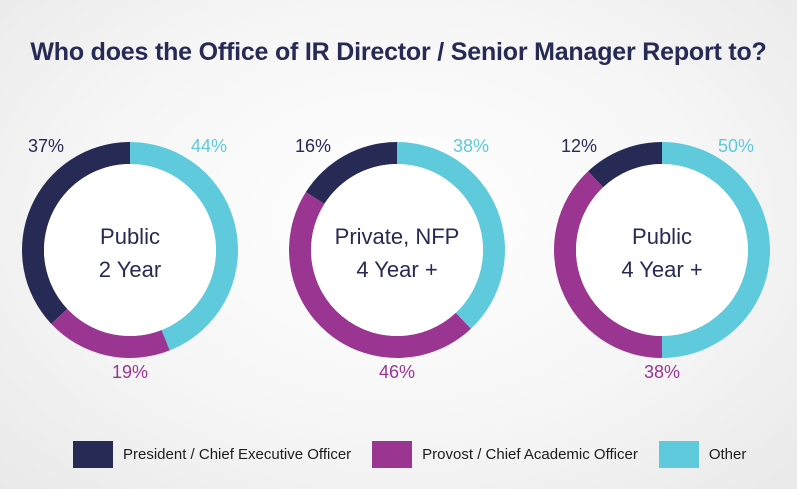 The height and width of the screenshot is (489, 797). What do you see at coordinates (727, 454) in the screenshot?
I see `legend-label: Other` at bounding box center [727, 454].